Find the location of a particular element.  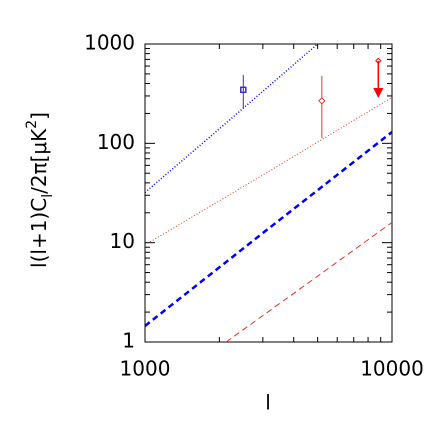

y-axis-label-part: /2π[μK is located at coordinates (39, 161).